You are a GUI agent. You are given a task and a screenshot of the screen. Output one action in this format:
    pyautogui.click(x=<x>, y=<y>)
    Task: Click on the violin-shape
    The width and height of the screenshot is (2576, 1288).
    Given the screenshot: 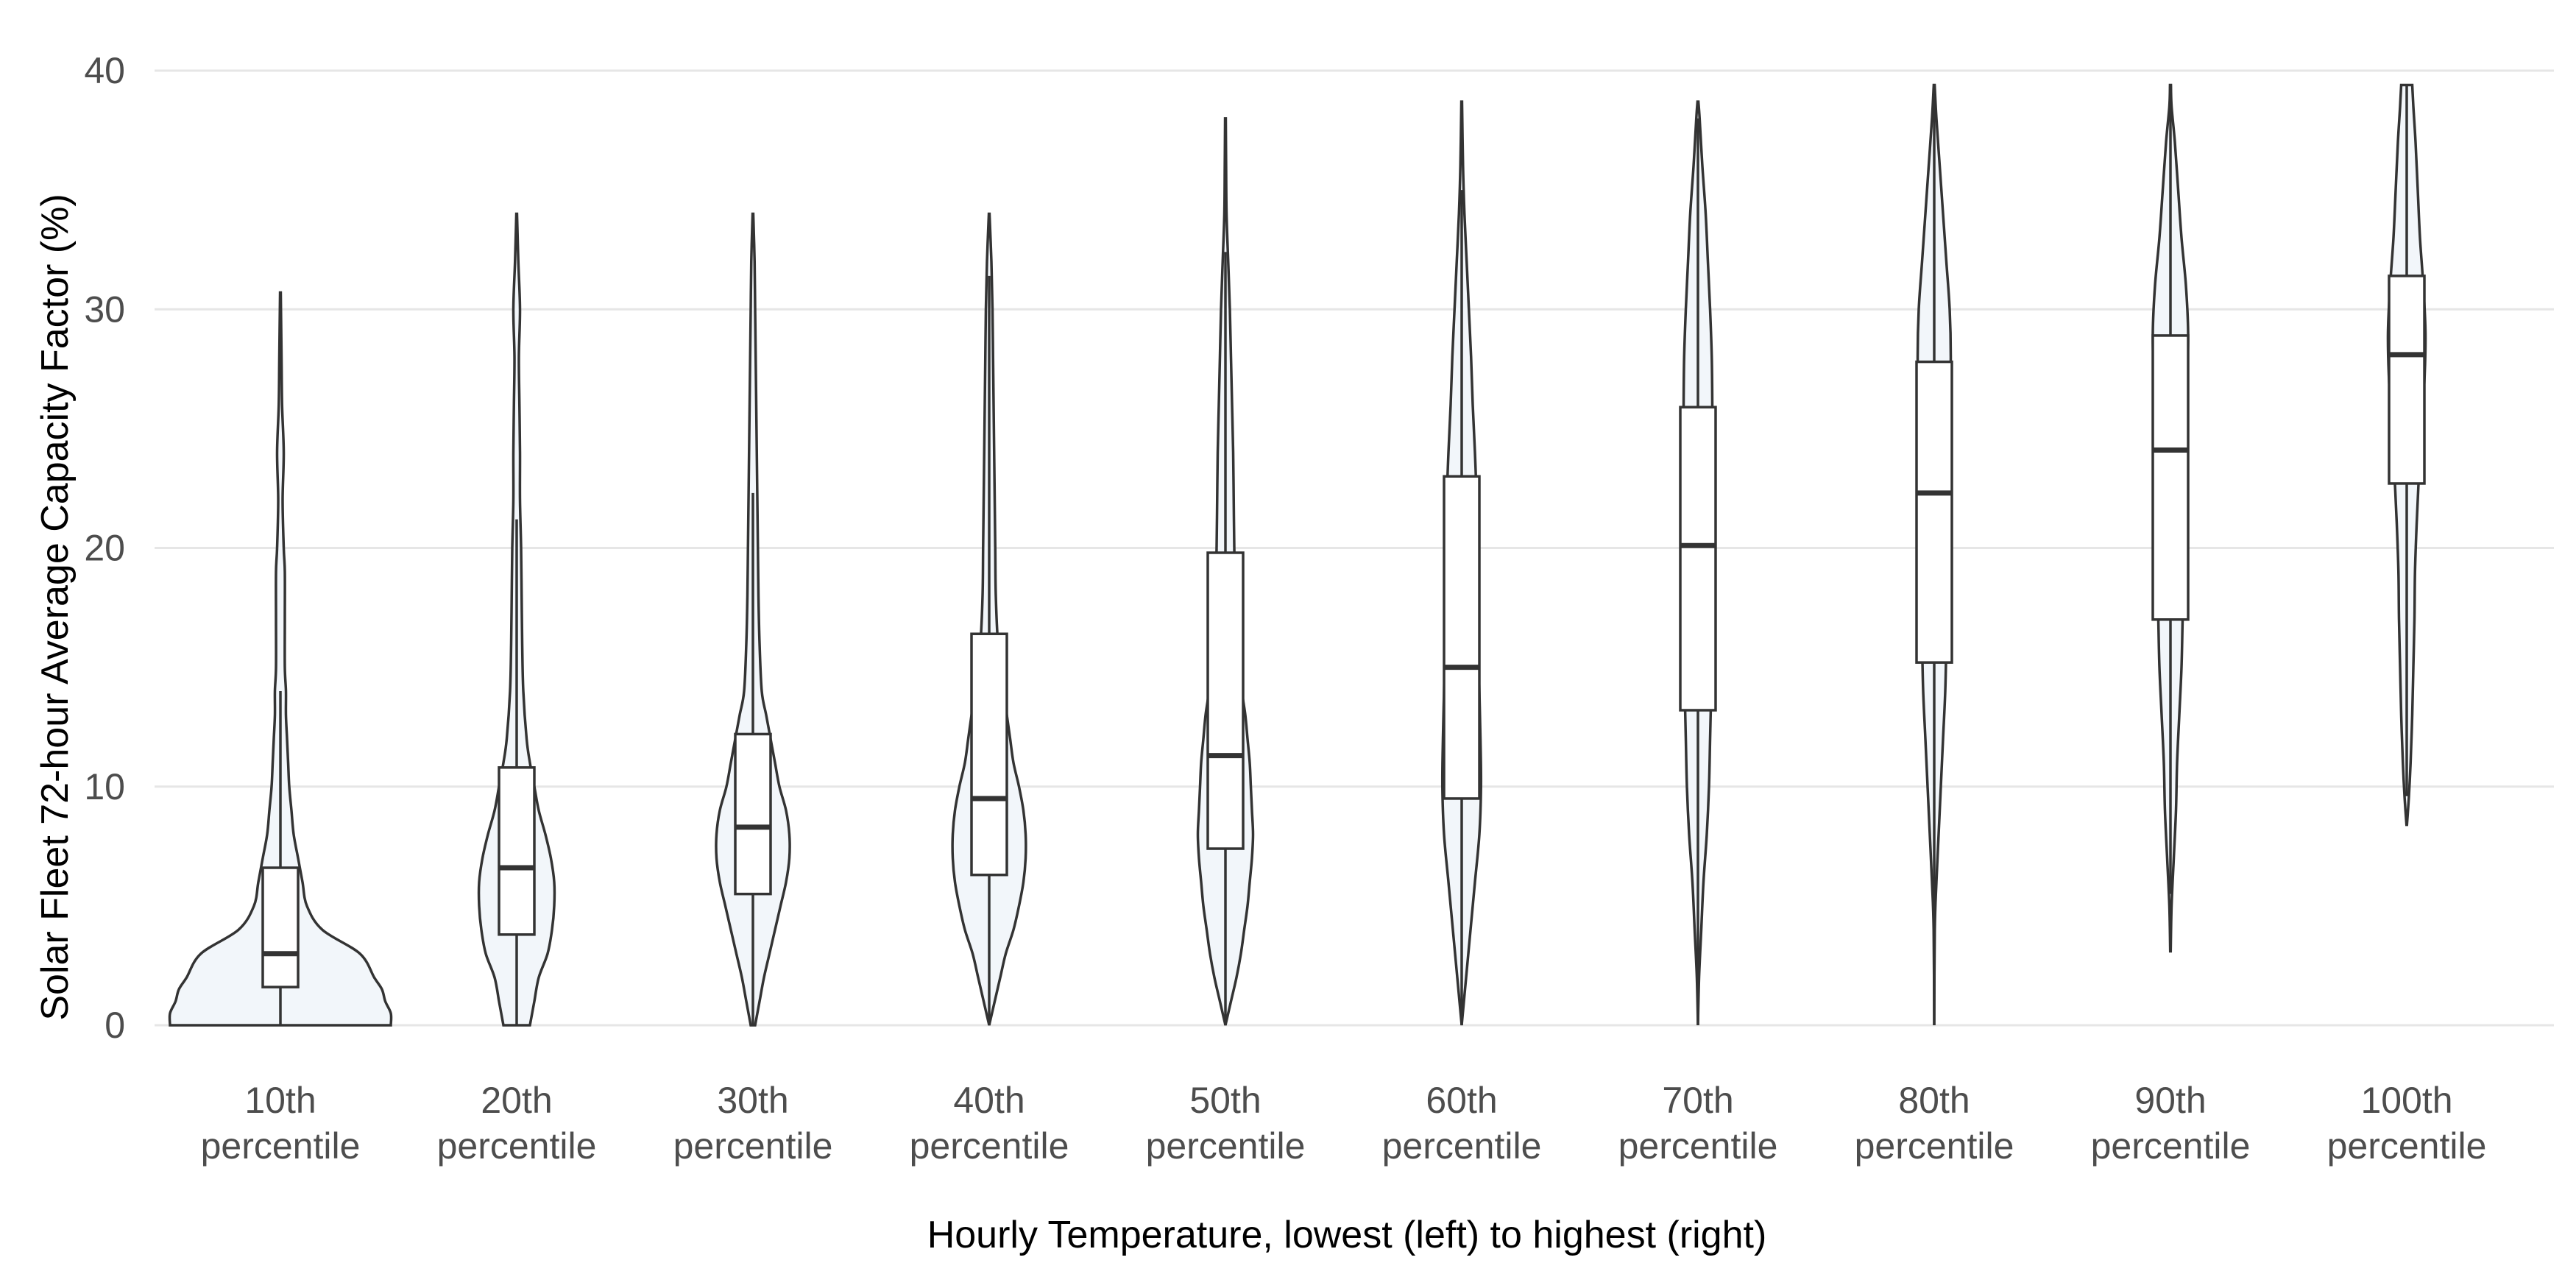 What is the action you would take?
    pyautogui.click(x=280, y=659)
    